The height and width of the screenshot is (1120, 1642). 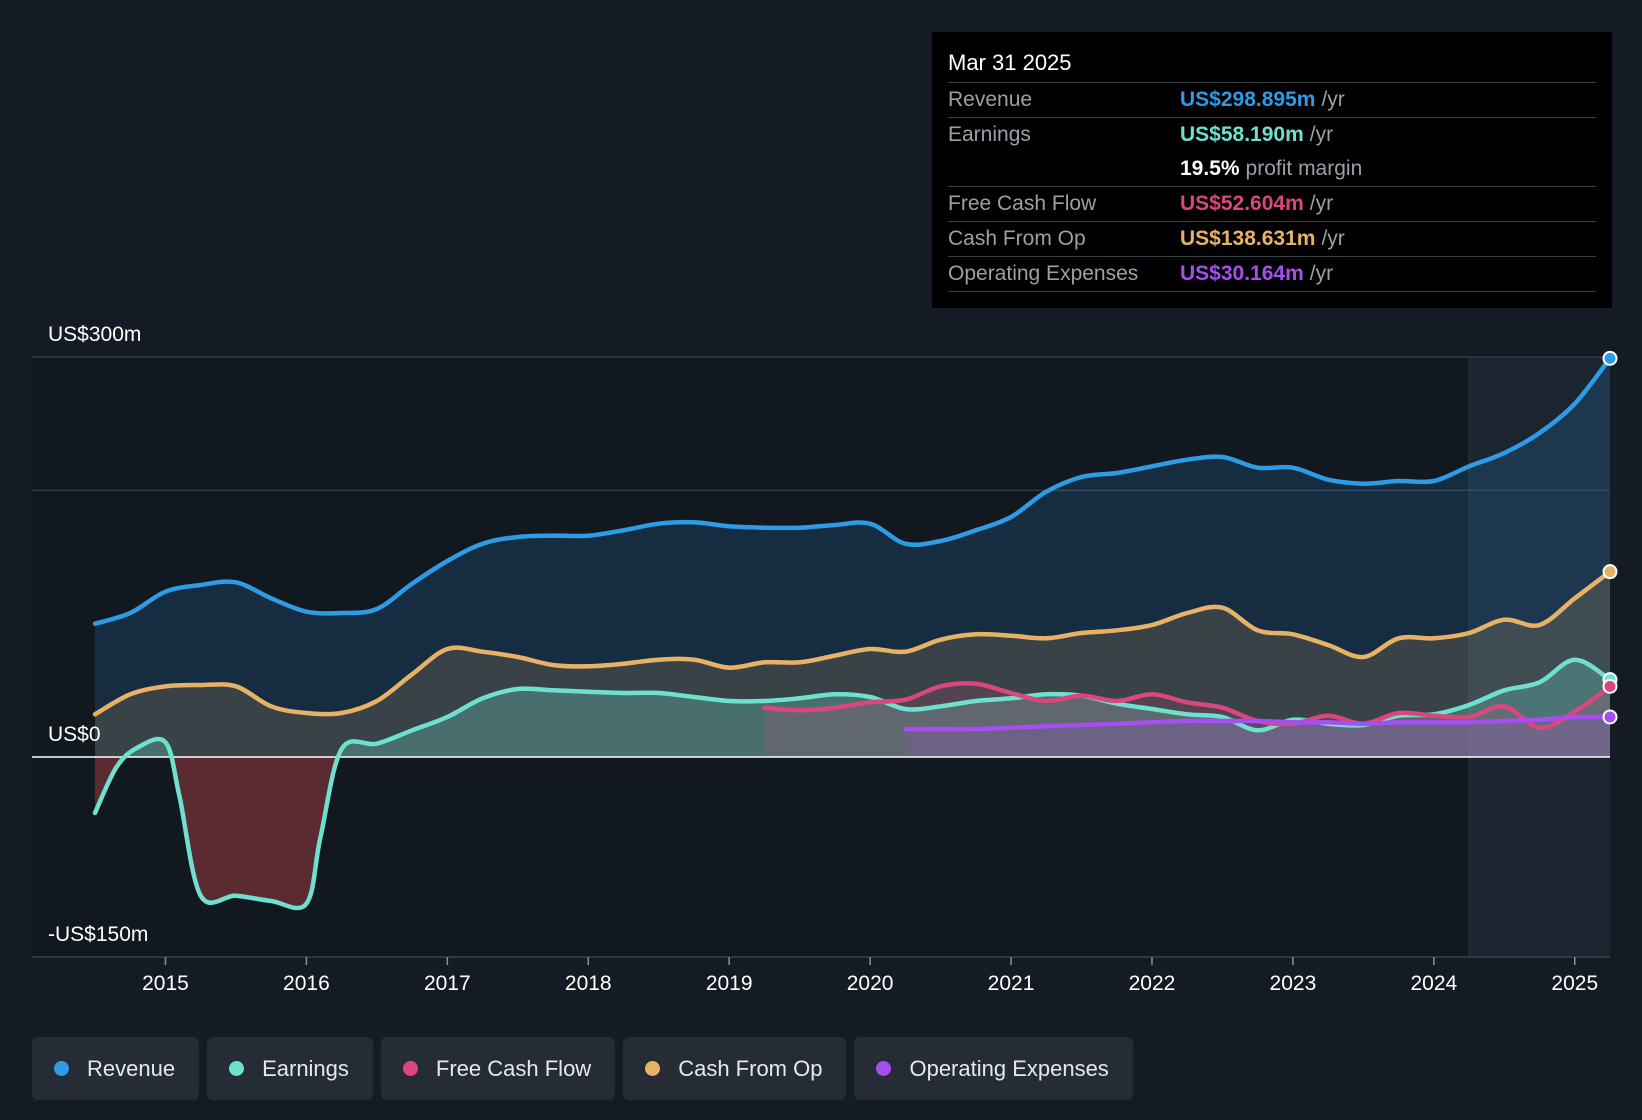 I want to click on legend-label: Cash From Op, so click(x=750, y=1068).